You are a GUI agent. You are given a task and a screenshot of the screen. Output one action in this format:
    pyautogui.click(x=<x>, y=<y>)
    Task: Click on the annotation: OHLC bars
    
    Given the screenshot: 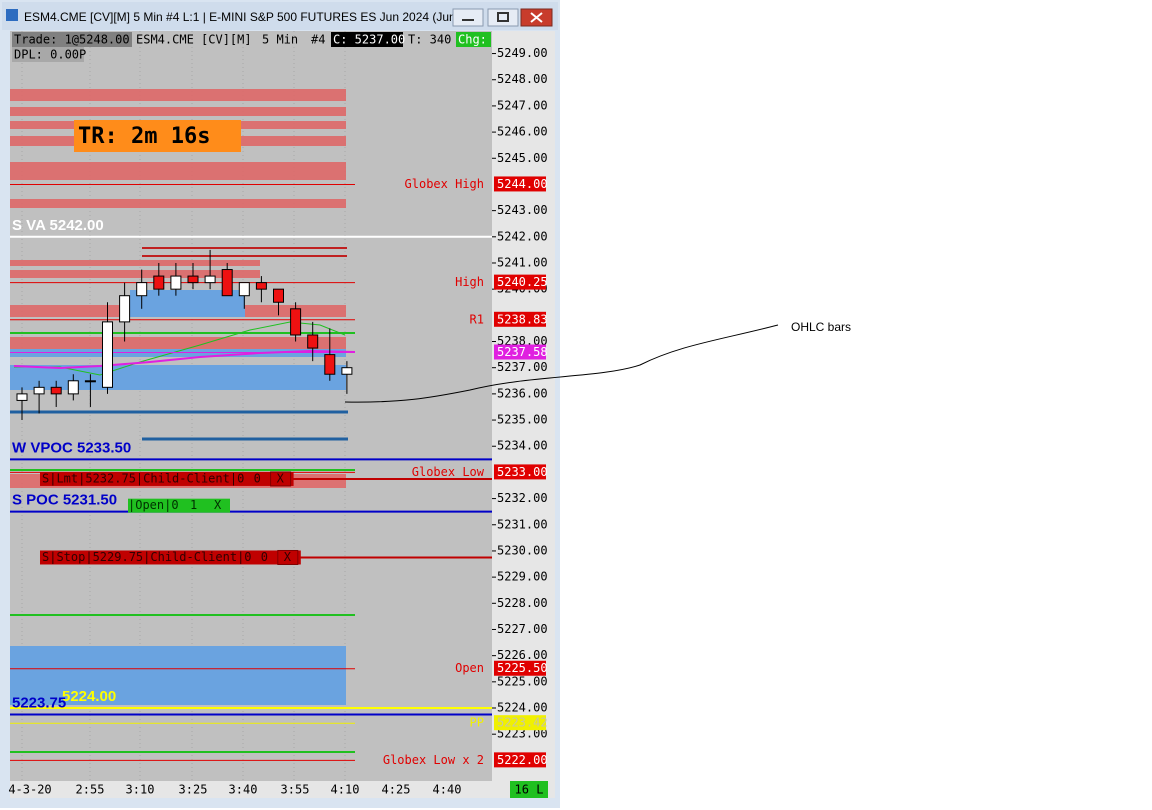 What is the action you would take?
    pyautogui.click(x=821, y=327)
    